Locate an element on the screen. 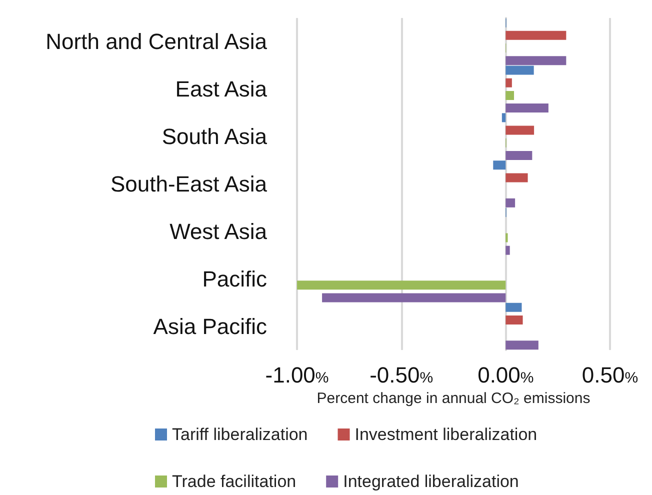  y-tick-label: South Asia is located at coordinates (215, 137).